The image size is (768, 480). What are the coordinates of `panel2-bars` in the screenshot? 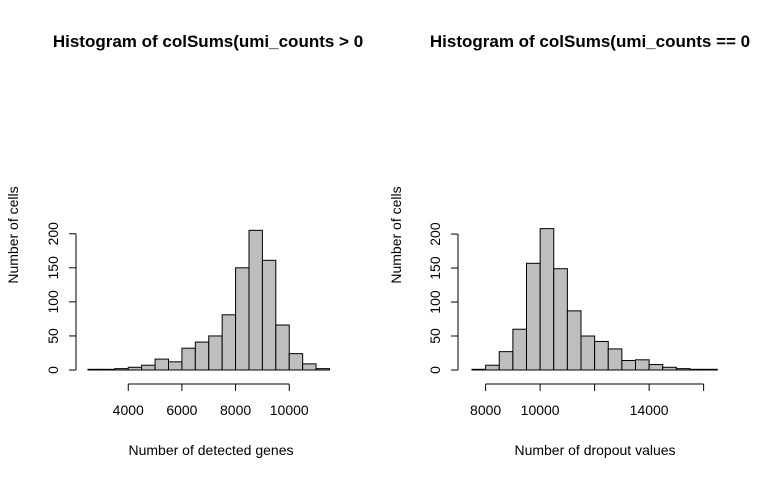 It's located at (594, 299).